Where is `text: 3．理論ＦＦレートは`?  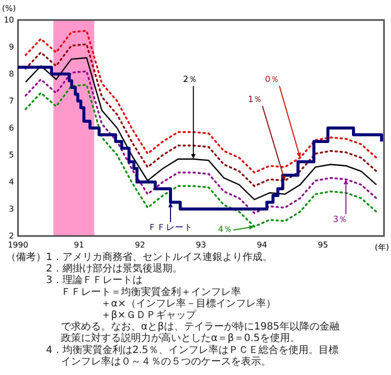 text: 3．理論ＦＦレートは is located at coordinates (94, 280).